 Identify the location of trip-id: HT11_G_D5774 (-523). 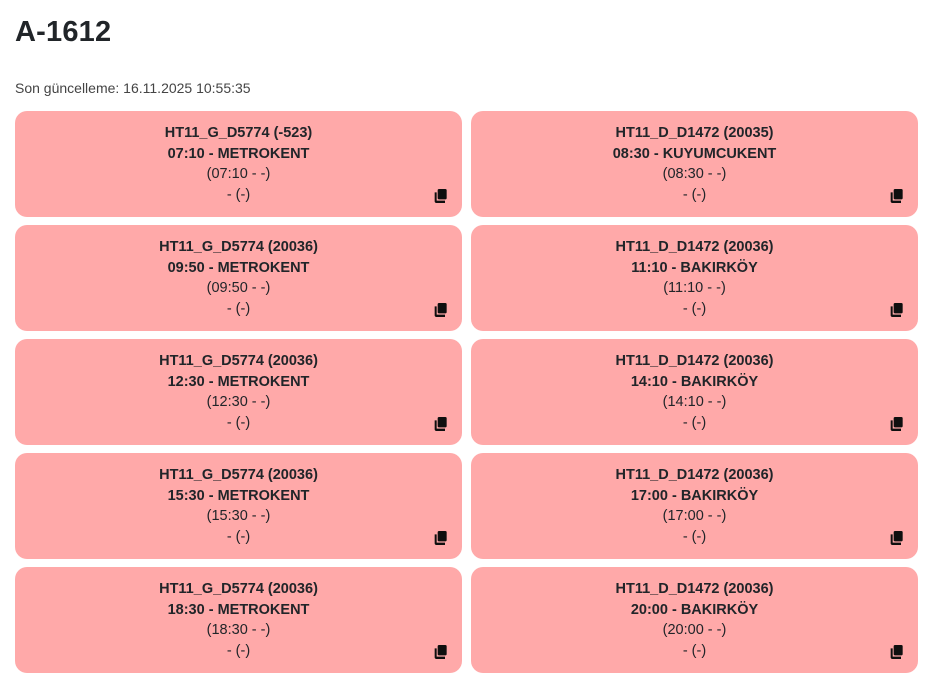
(238, 133).